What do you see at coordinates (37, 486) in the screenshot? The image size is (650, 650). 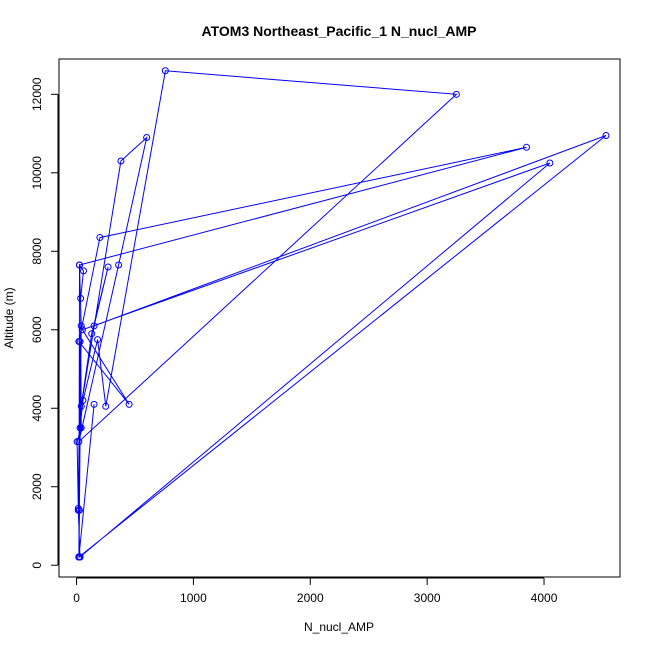 I see `y-tick-label: 2000` at bounding box center [37, 486].